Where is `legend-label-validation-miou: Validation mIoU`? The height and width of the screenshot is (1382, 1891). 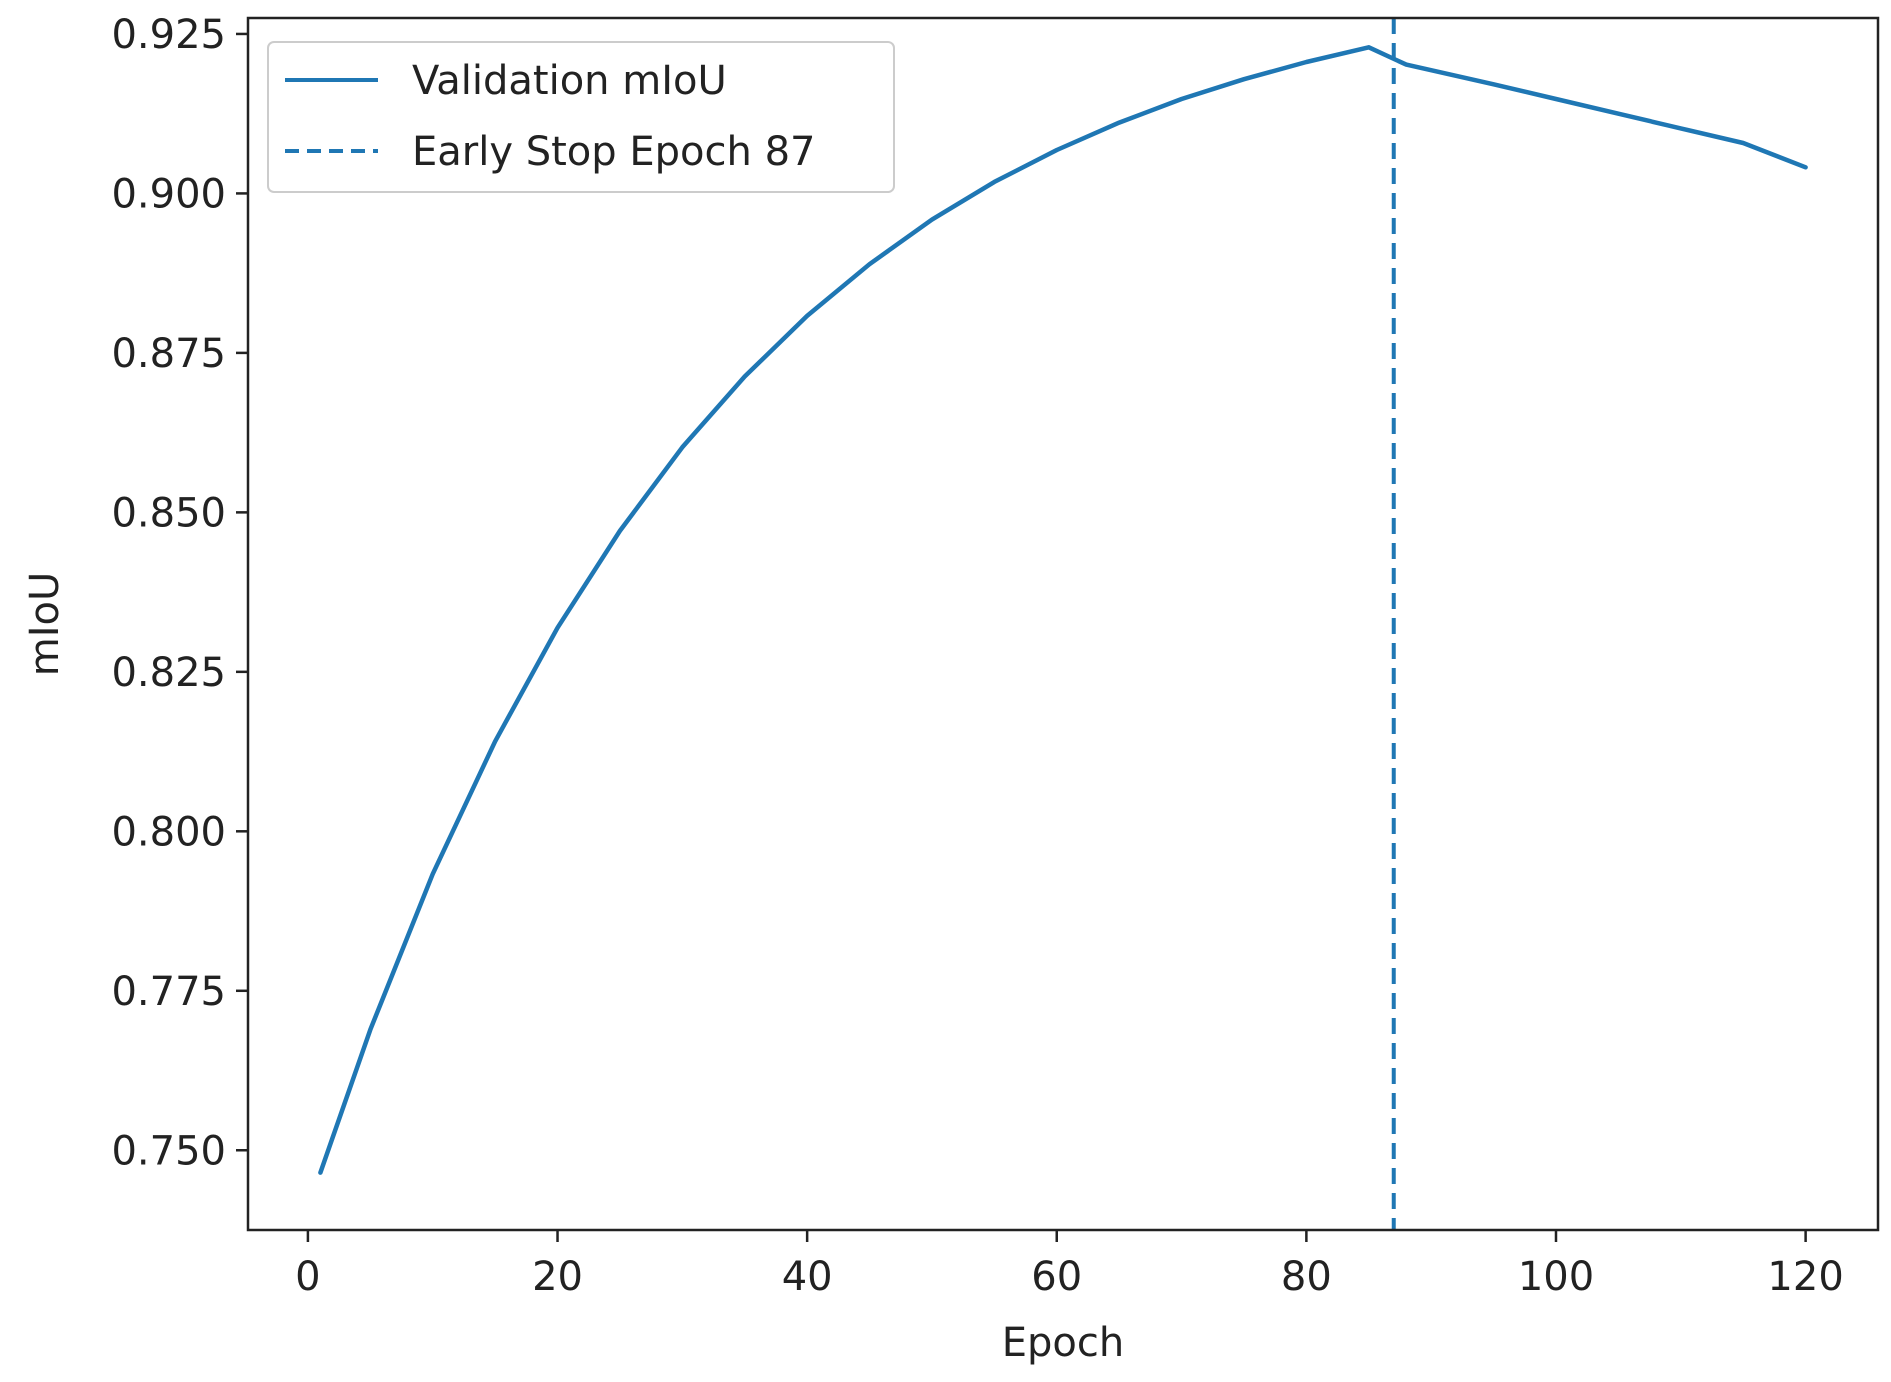 legend-label-validation-miou: Validation mIoU is located at coordinates (569, 81).